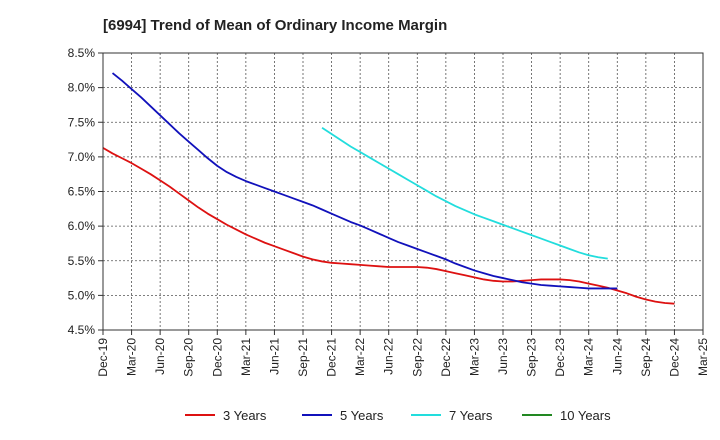  I want to click on legend-label: 3 Years, so click(245, 415).